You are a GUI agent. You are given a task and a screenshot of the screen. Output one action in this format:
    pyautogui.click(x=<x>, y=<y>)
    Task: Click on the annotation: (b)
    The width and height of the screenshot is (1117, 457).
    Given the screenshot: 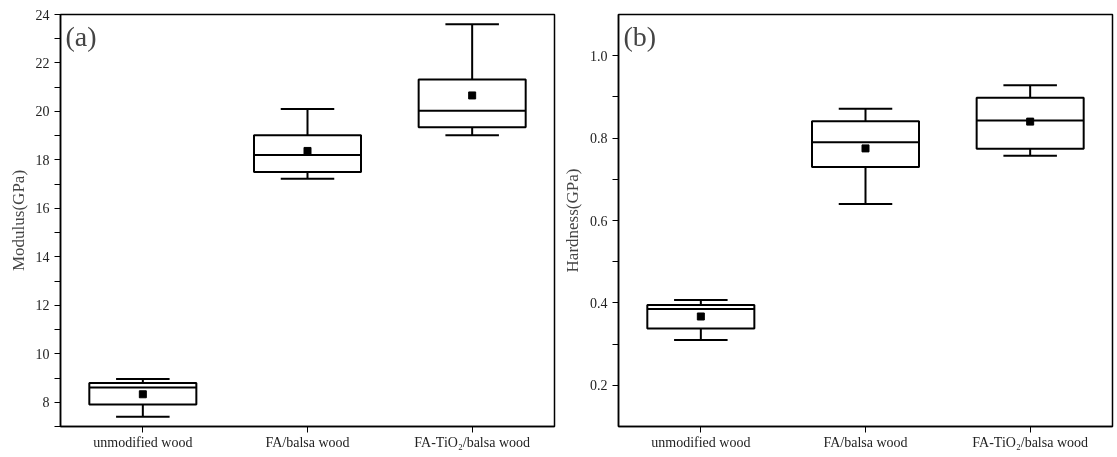 What is the action you would take?
    pyautogui.click(x=640, y=36)
    